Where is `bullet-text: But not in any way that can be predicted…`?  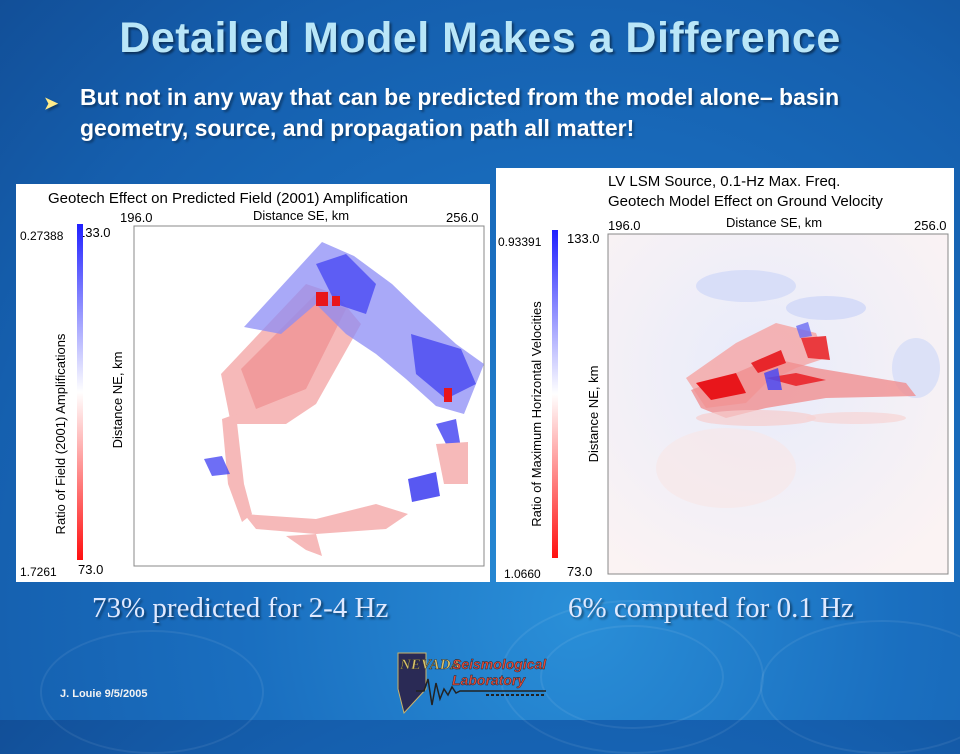 bullet-text: But not in any way that can be predicted… is located at coordinates (460, 112).